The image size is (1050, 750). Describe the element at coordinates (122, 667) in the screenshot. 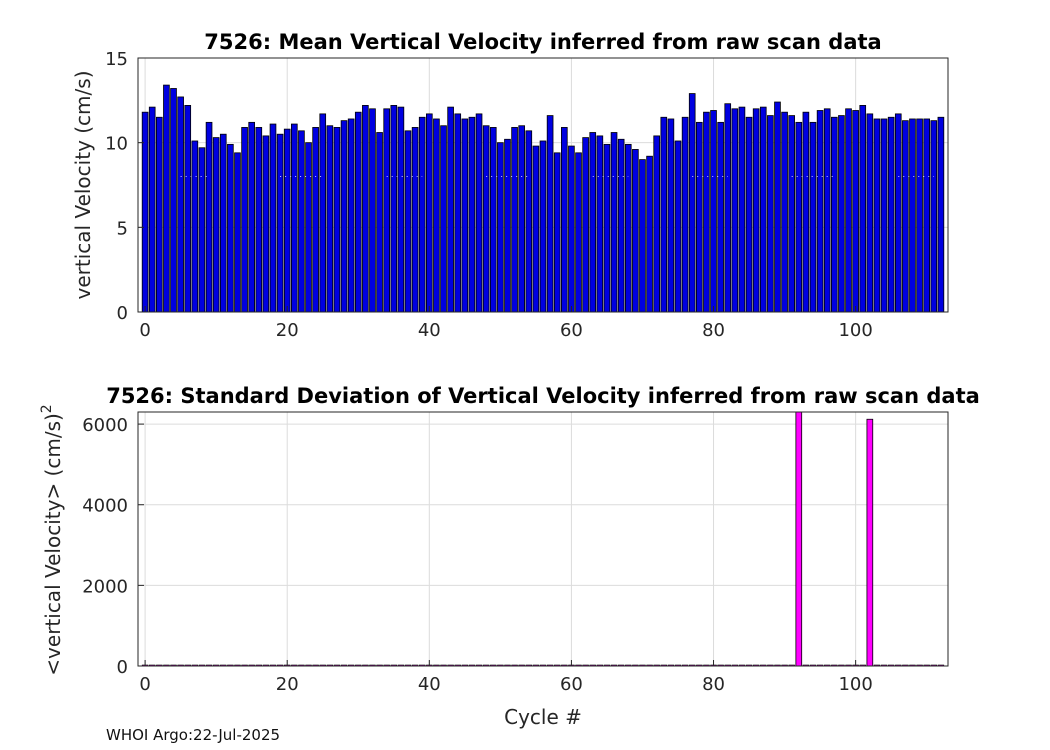

I see `stddev-velocity-y-tick-label: 0` at that location.